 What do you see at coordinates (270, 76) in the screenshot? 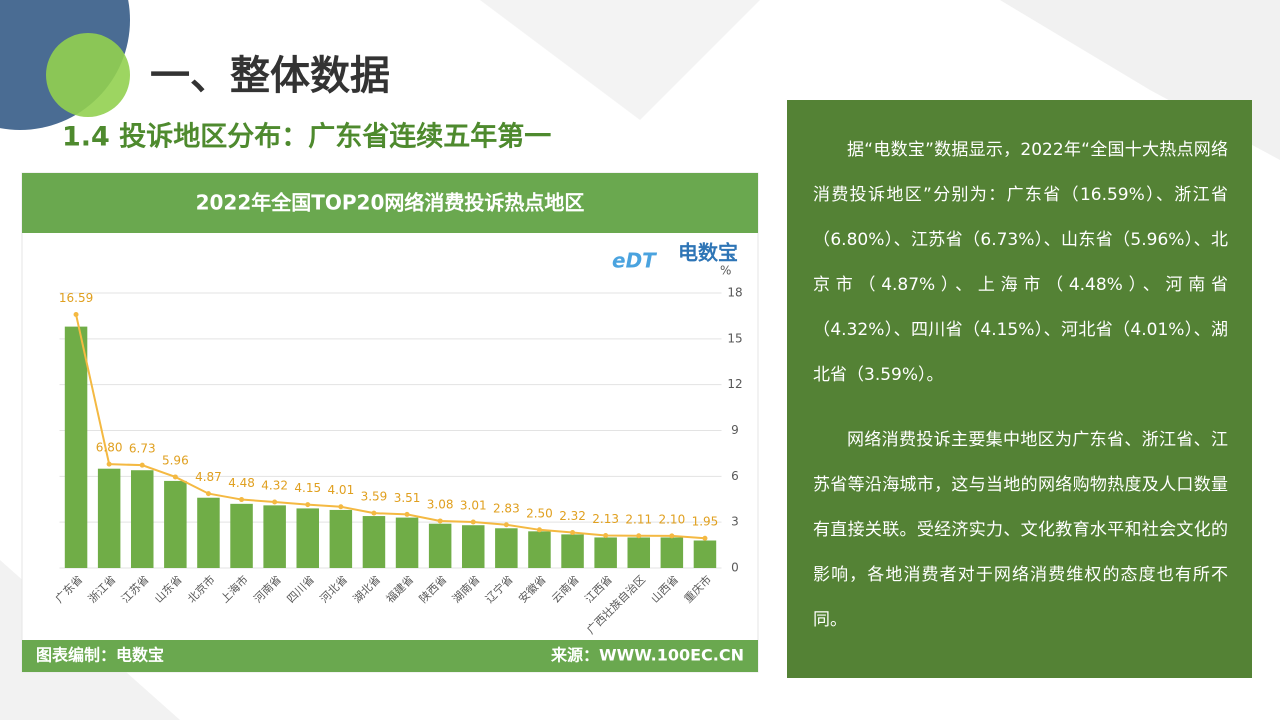
I see `heading: 一、整体数据` at bounding box center [270, 76].